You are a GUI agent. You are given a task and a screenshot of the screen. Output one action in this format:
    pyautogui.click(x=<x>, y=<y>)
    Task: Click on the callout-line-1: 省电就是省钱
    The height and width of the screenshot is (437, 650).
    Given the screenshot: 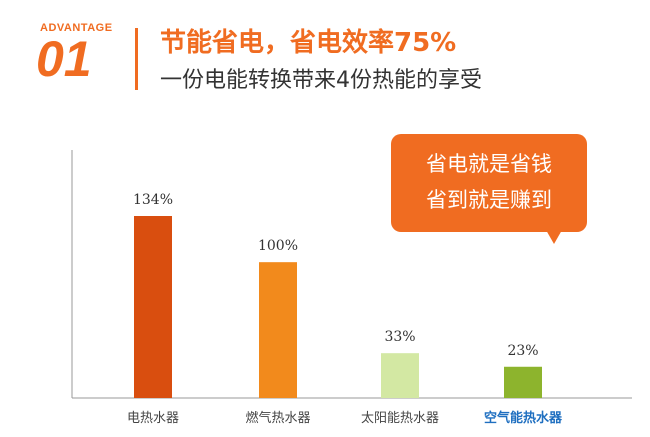 What is the action you would take?
    pyautogui.click(x=489, y=164)
    